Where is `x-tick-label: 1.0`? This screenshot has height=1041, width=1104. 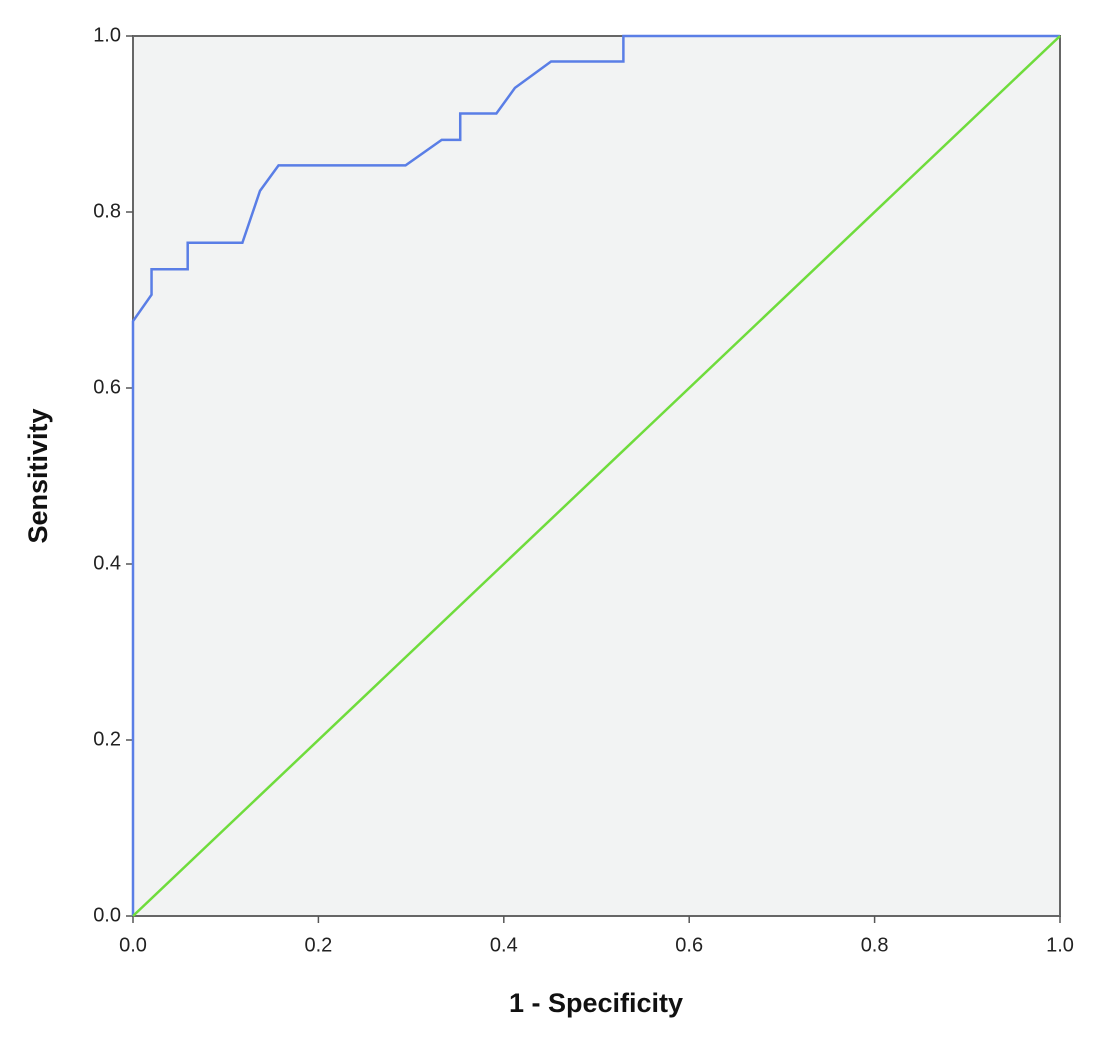
x-tick-label: 1.0 is located at coordinates (1060, 945).